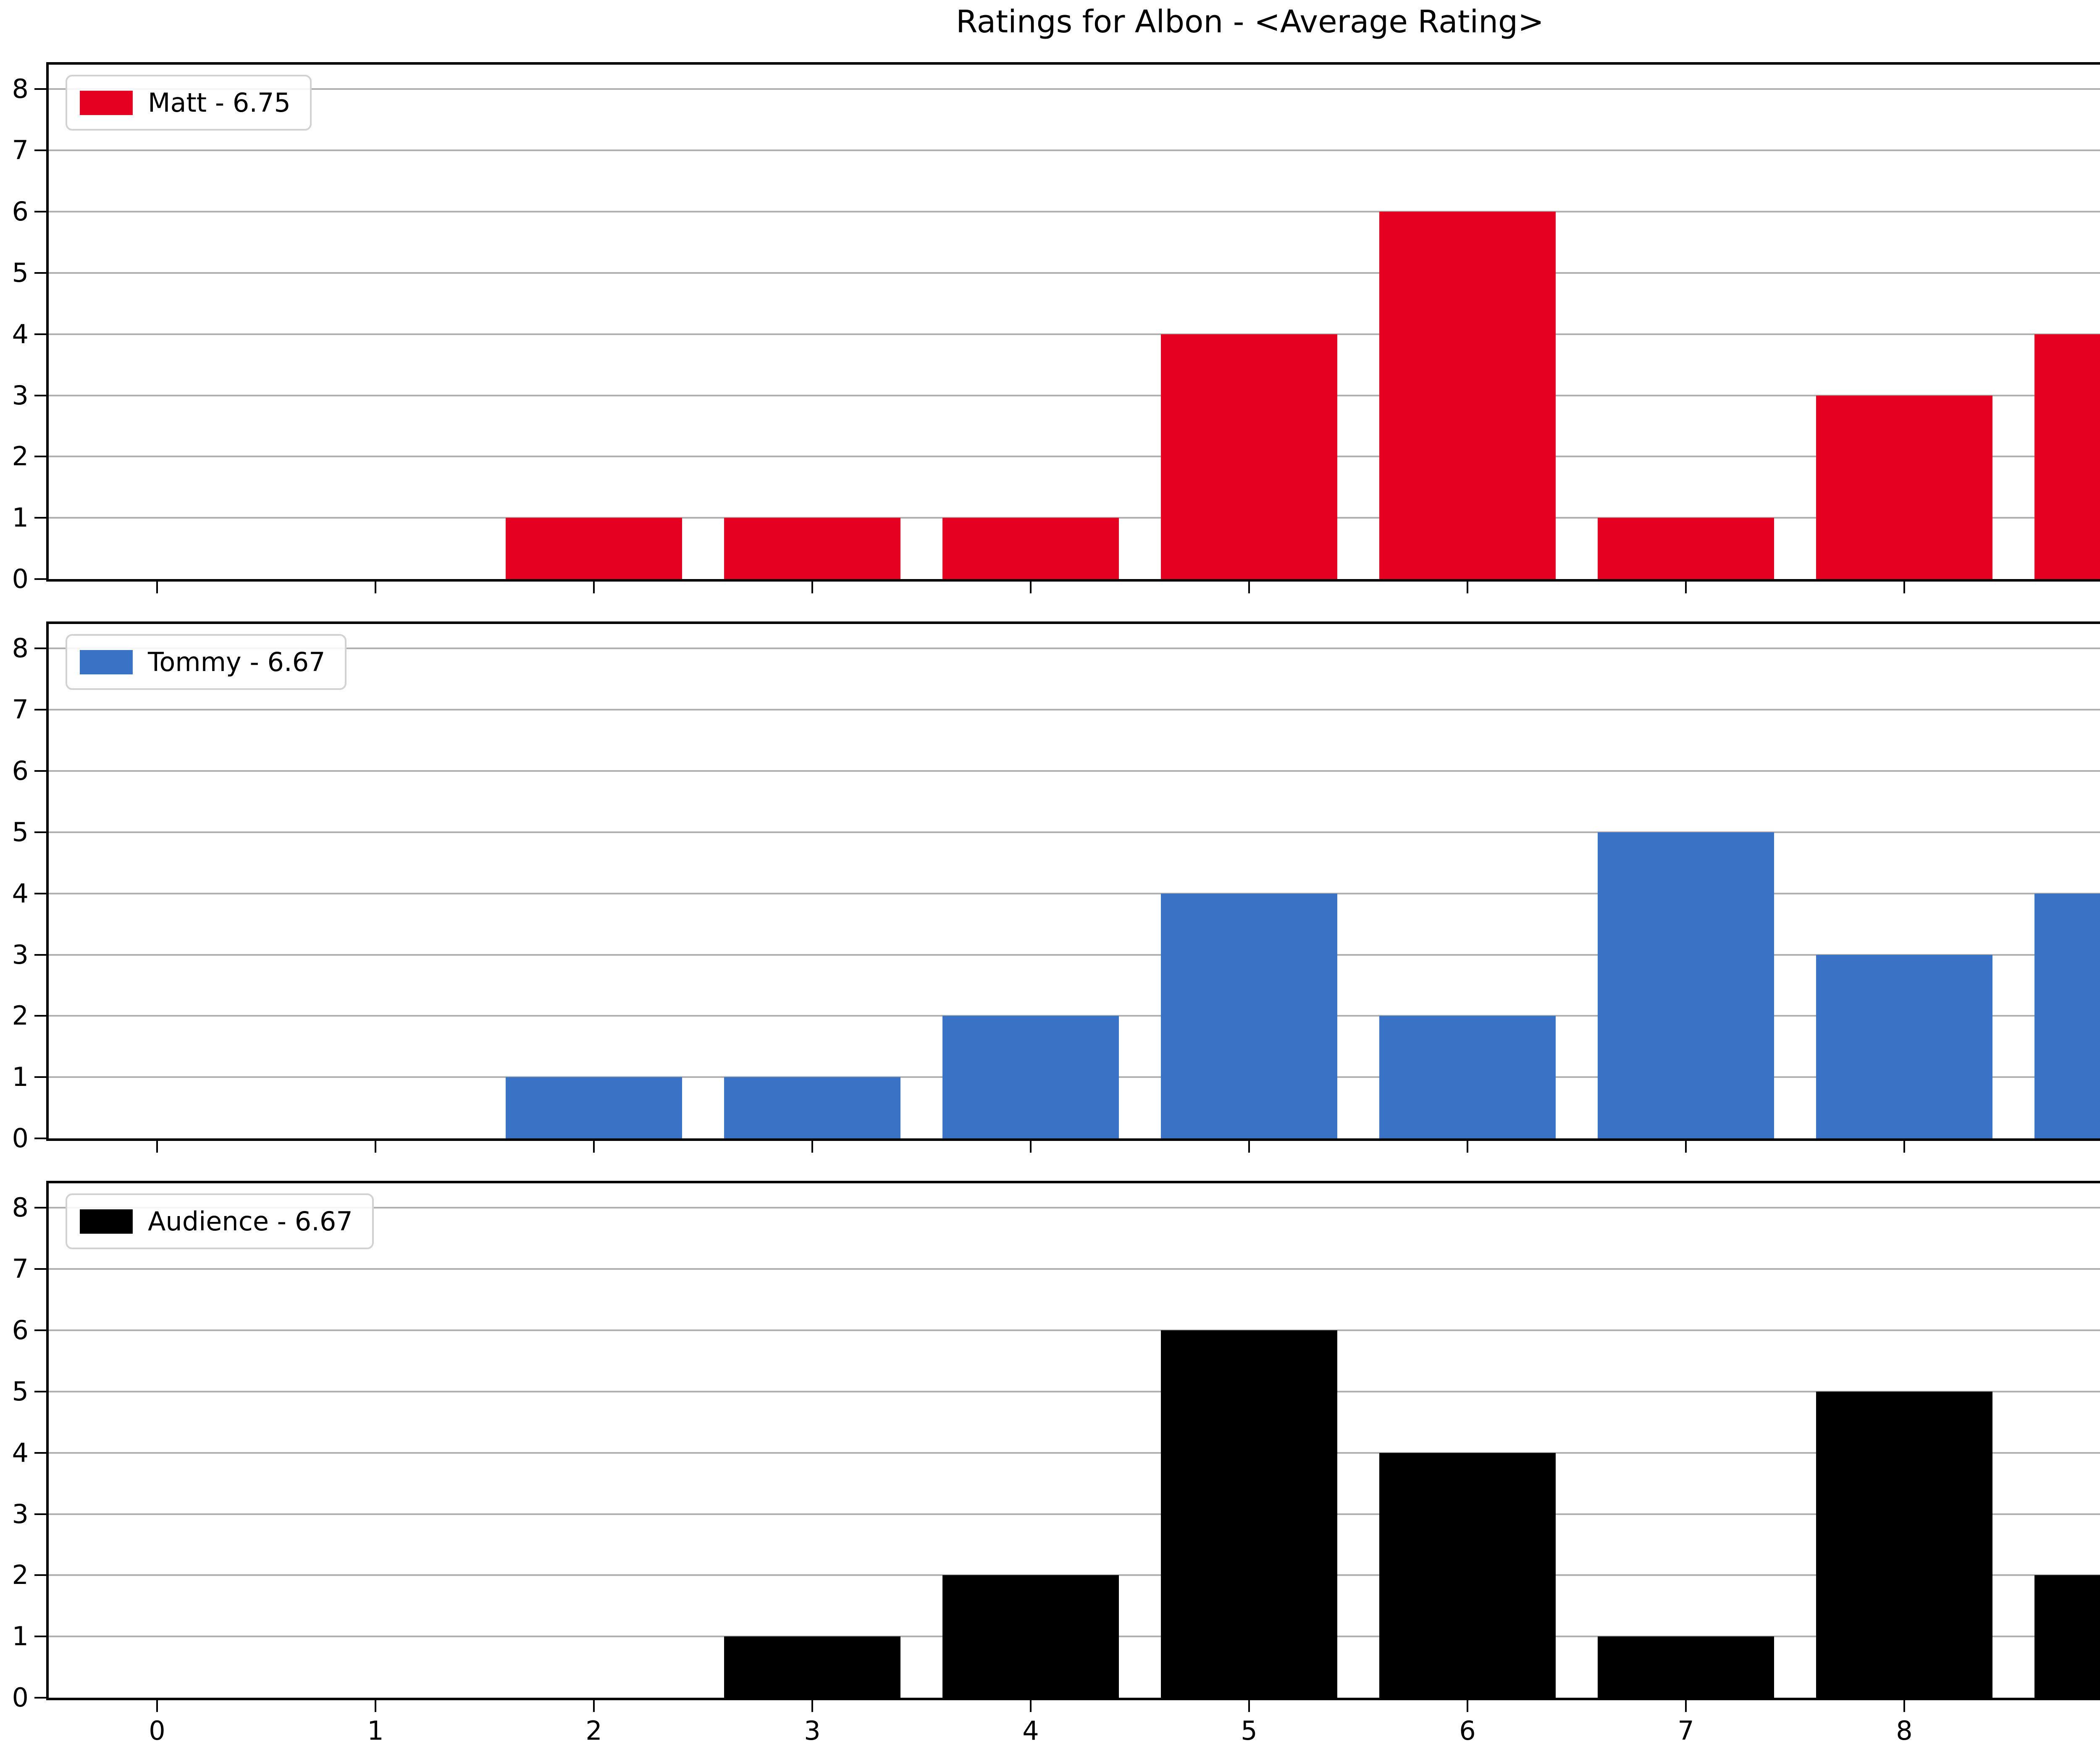 This screenshot has height=1746, width=2100. I want to click on legend-swatch-audience, so click(106, 1221).